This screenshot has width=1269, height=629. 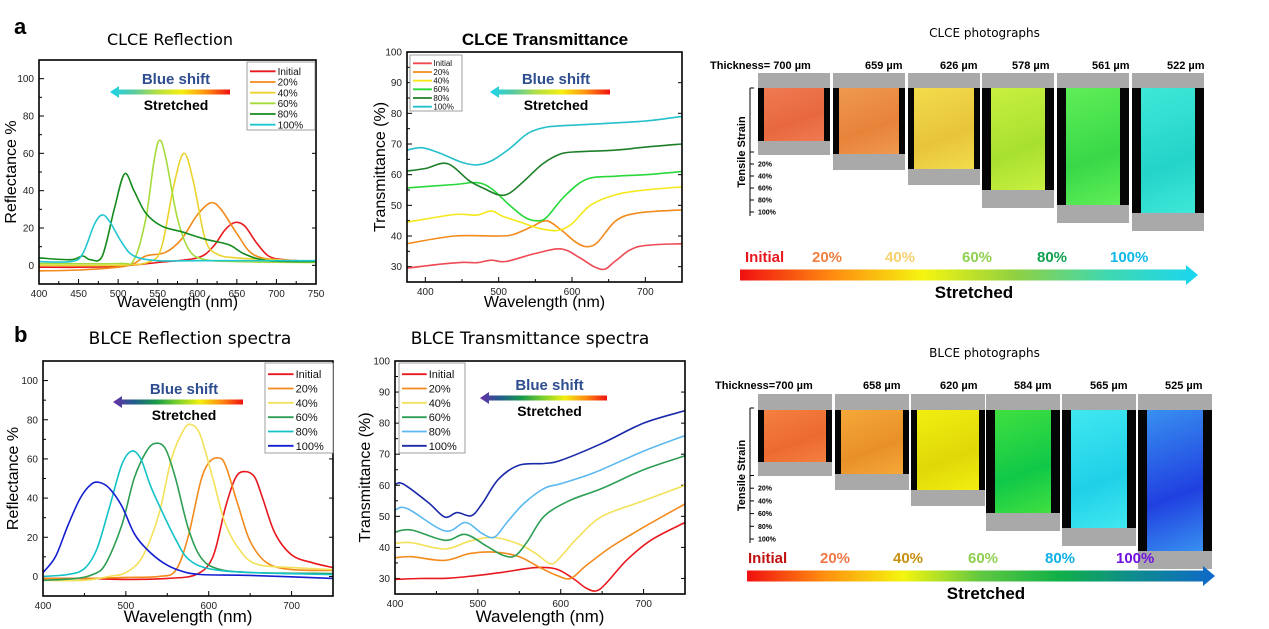 What do you see at coordinates (1186, 66) in the screenshot?
I see `thickness-label: 522 µm` at bounding box center [1186, 66].